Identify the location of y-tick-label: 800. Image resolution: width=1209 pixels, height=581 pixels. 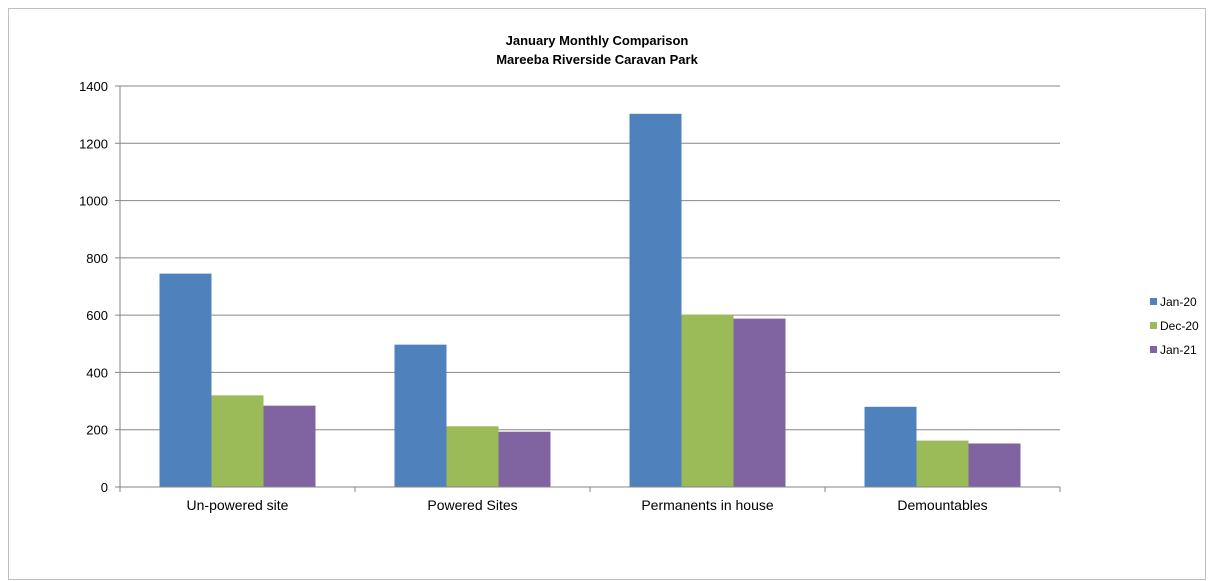
(97, 258).